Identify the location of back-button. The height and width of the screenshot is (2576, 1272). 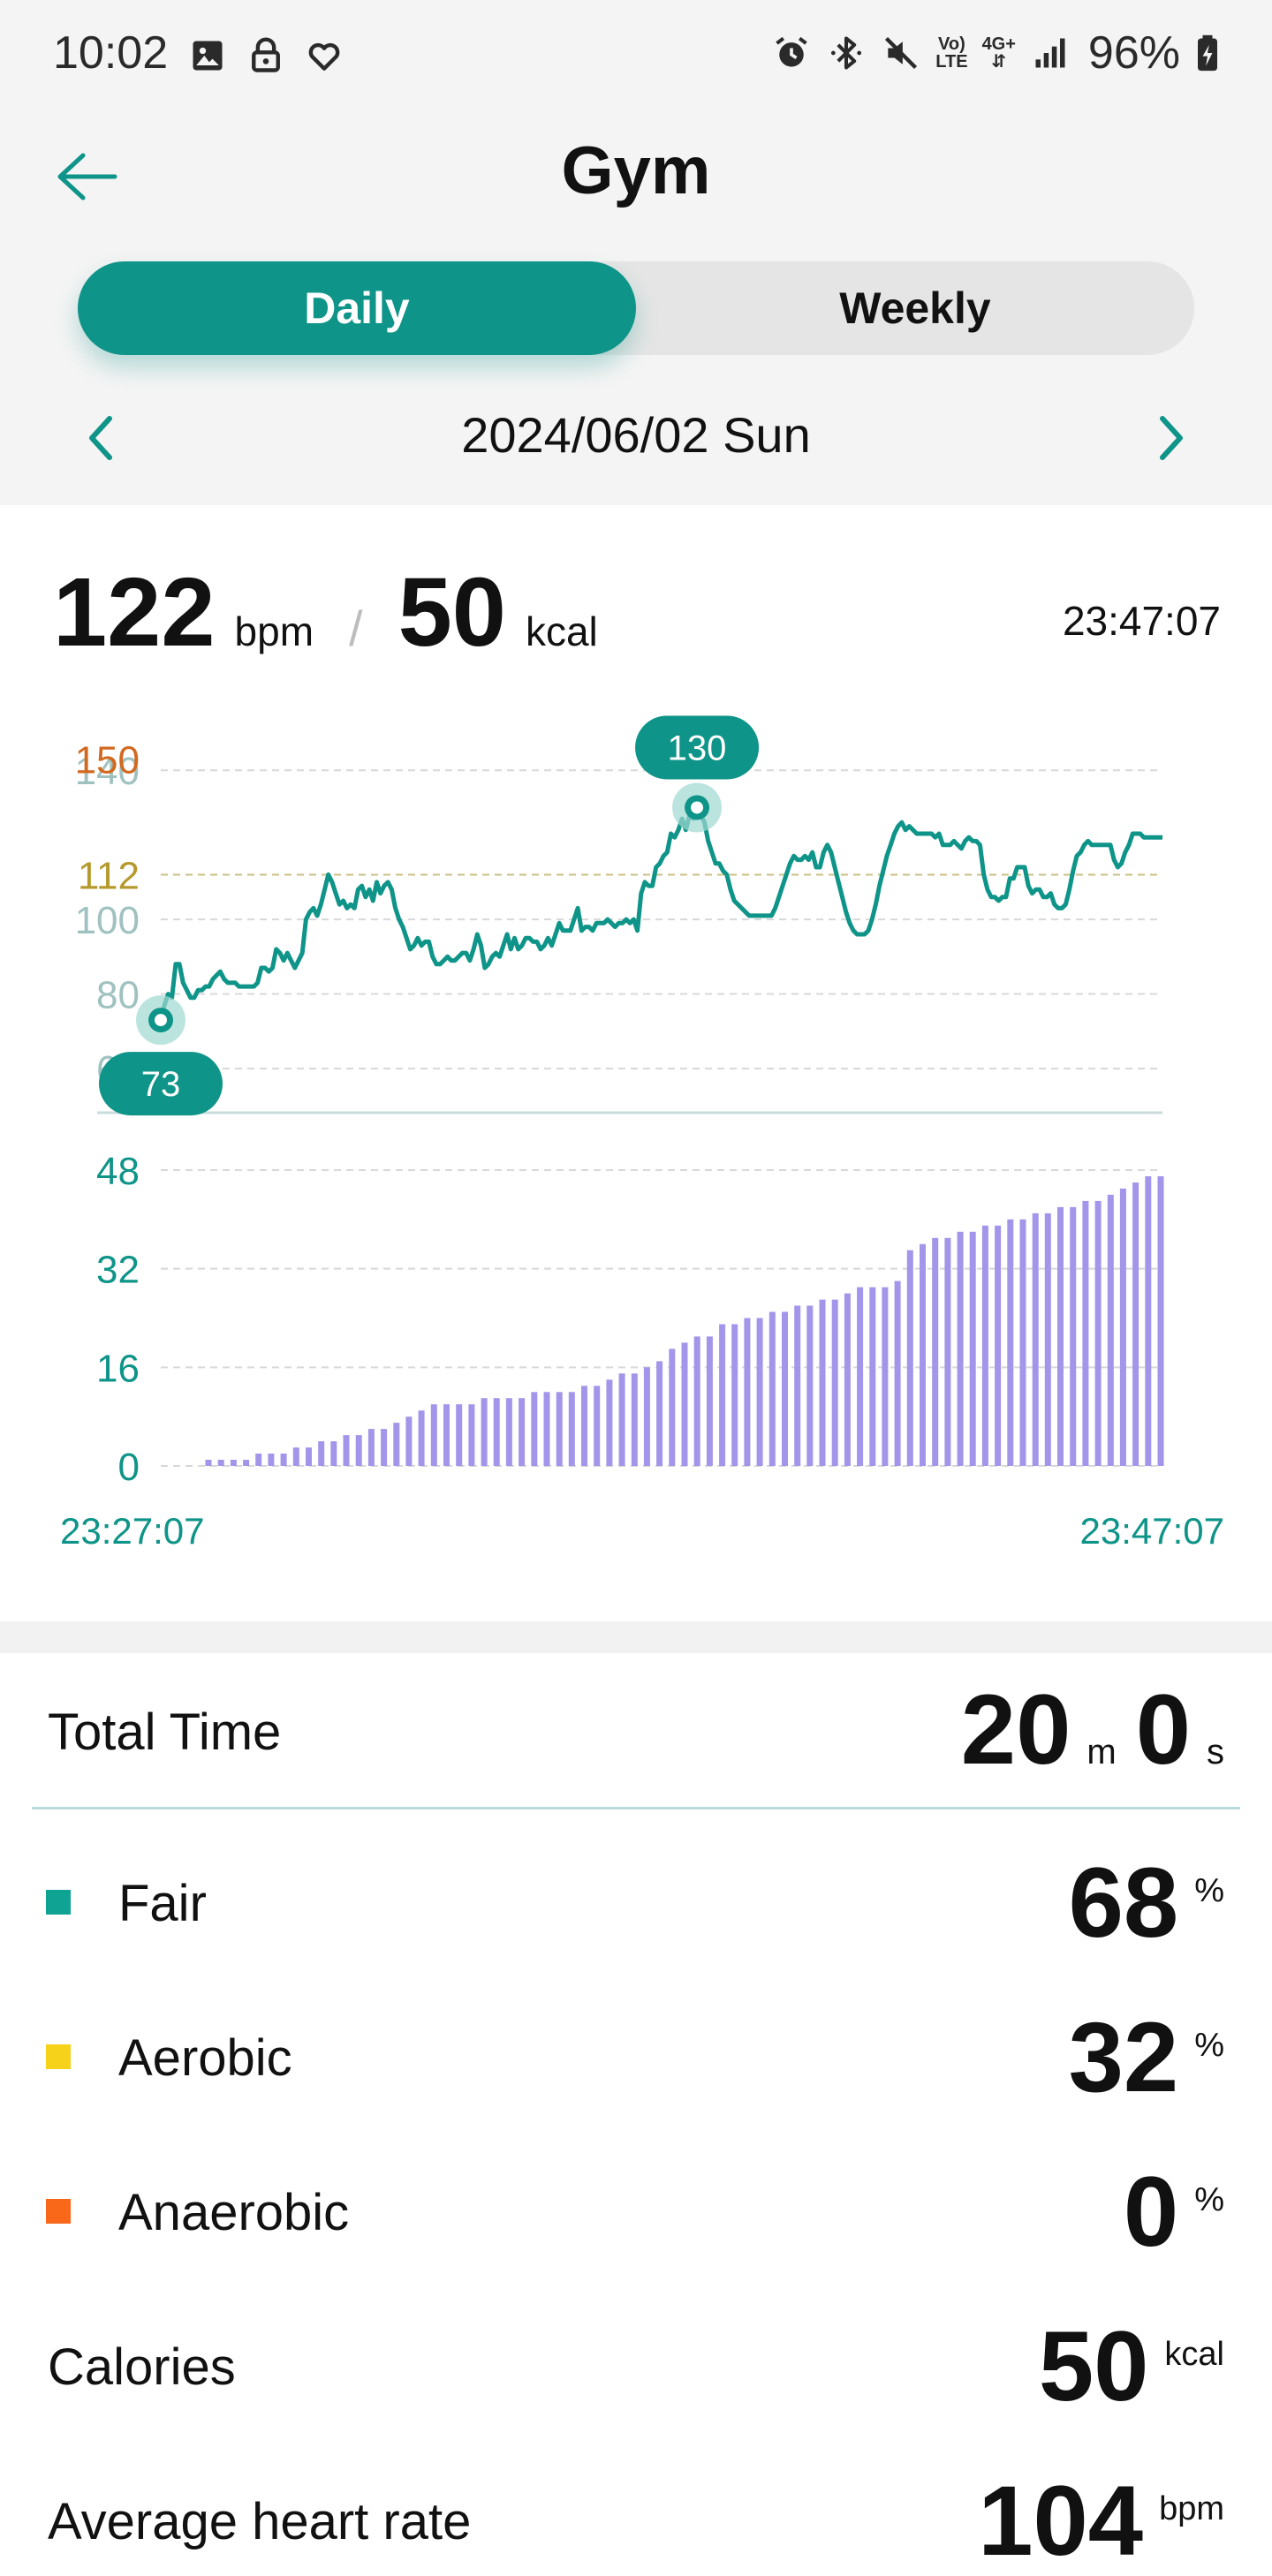
(86, 176).